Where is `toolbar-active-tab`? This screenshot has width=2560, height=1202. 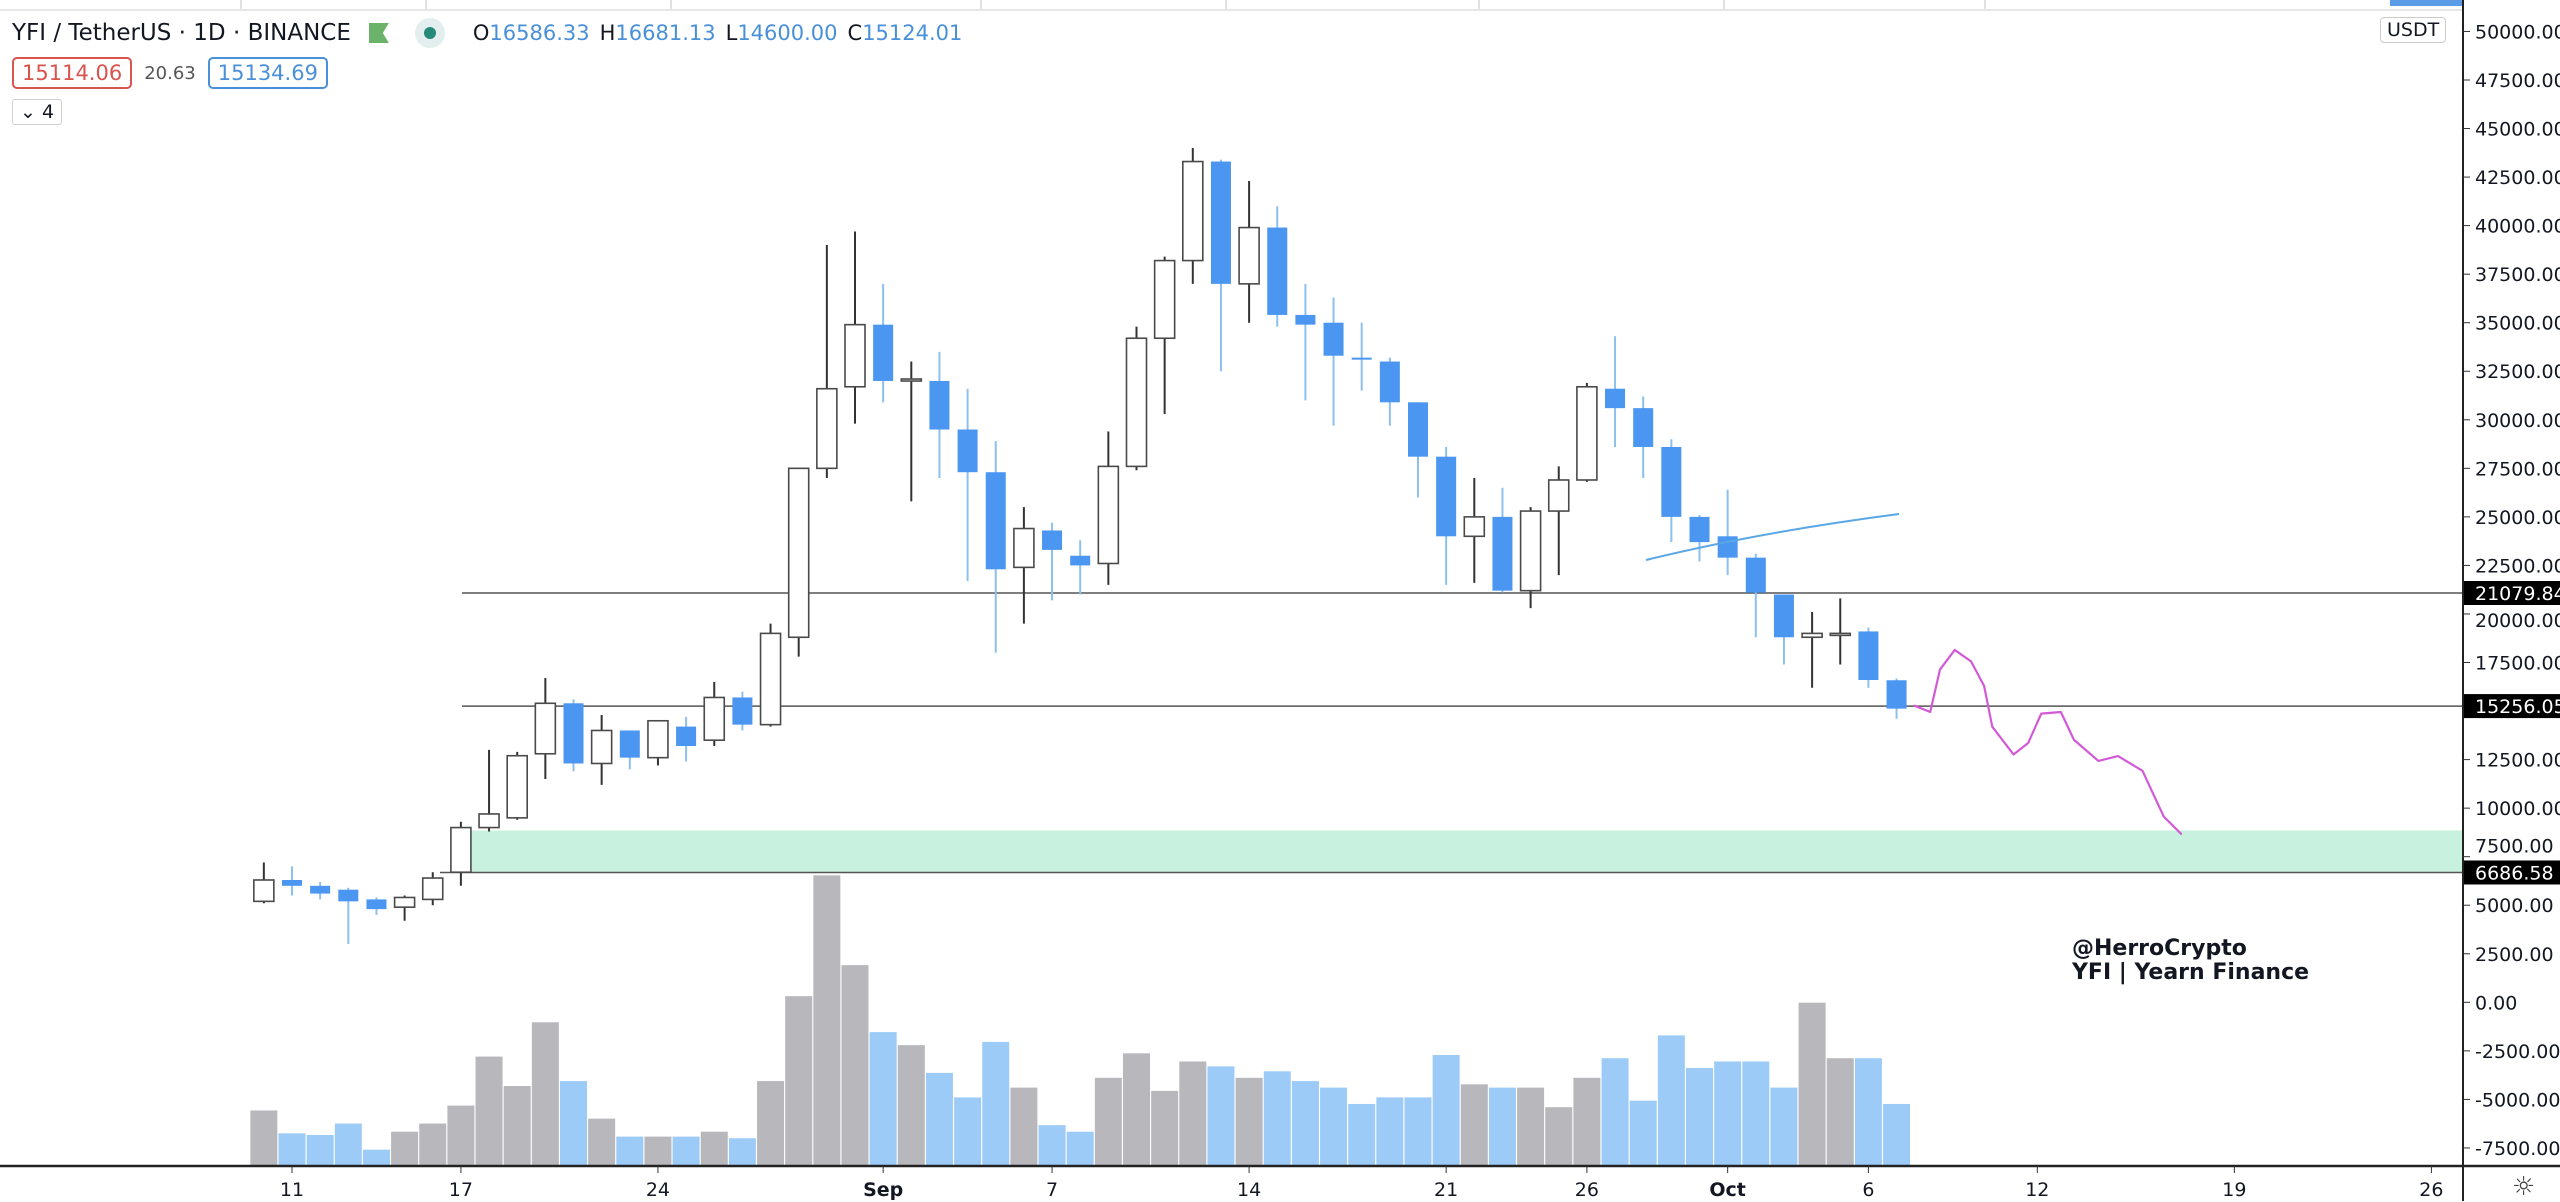
toolbar-active-tab is located at coordinates (2426, 3).